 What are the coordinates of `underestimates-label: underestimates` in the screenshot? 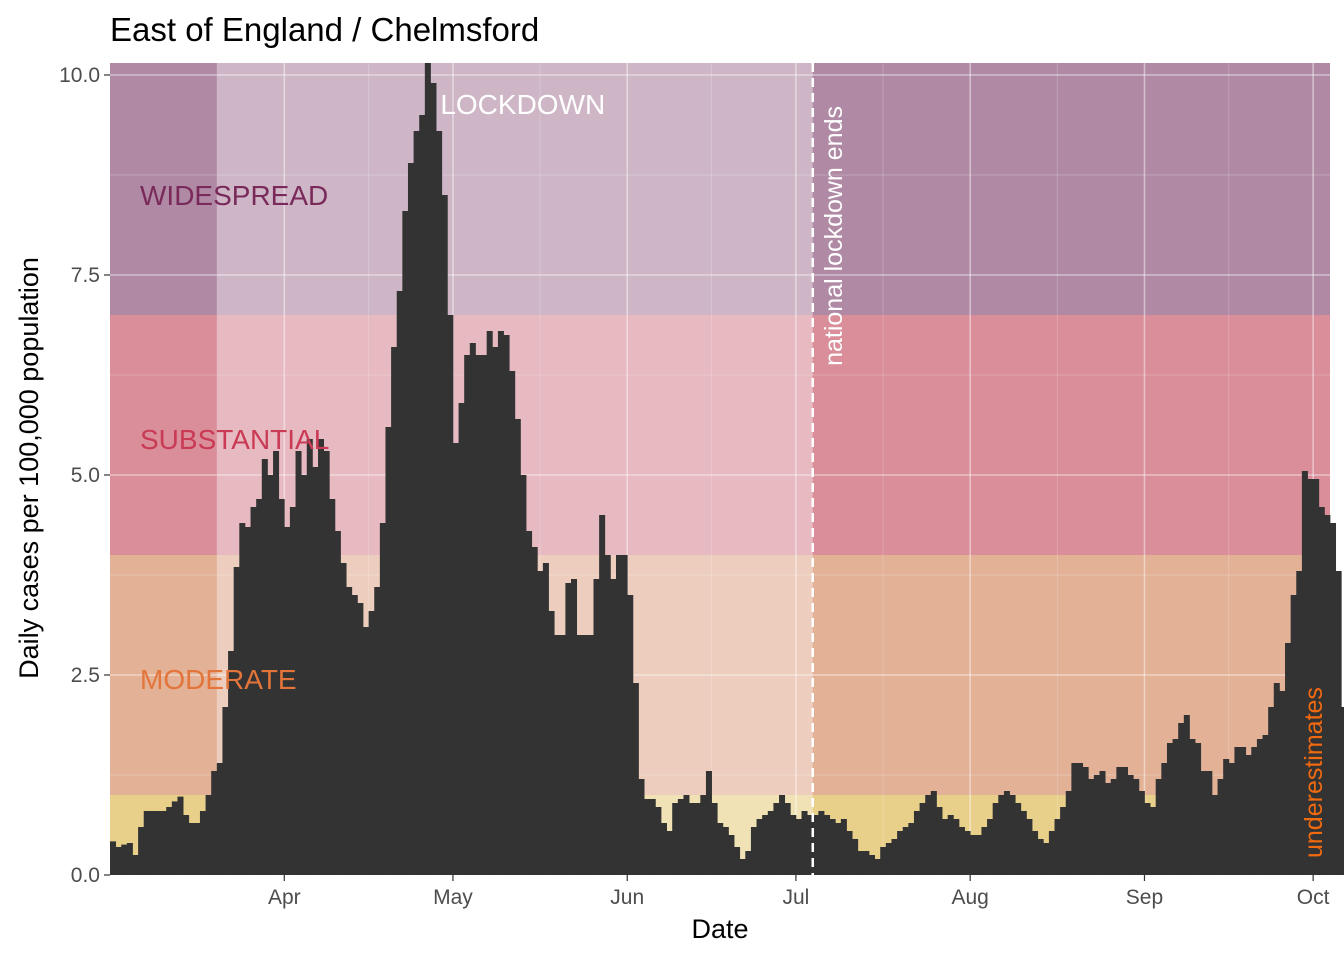 It's located at (1314, 772).